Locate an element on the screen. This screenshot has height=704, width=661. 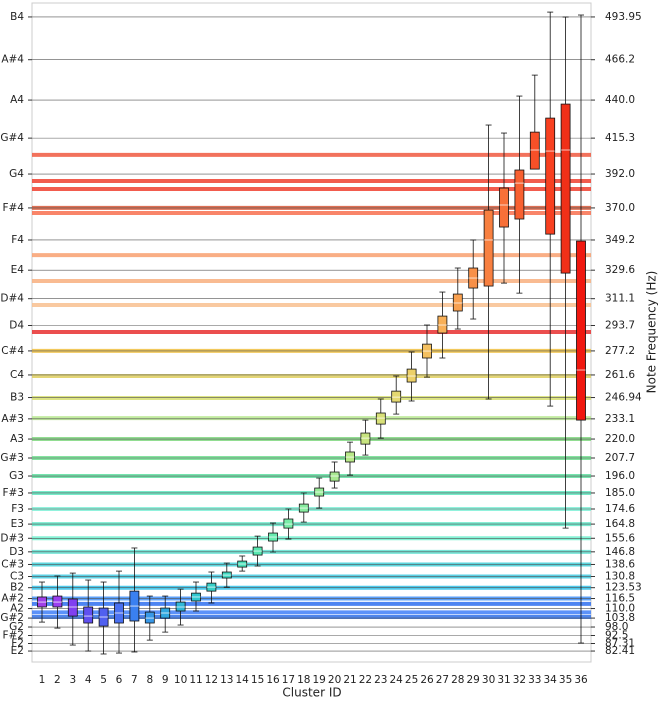
x-tick-label: 25 is located at coordinates (411, 680).